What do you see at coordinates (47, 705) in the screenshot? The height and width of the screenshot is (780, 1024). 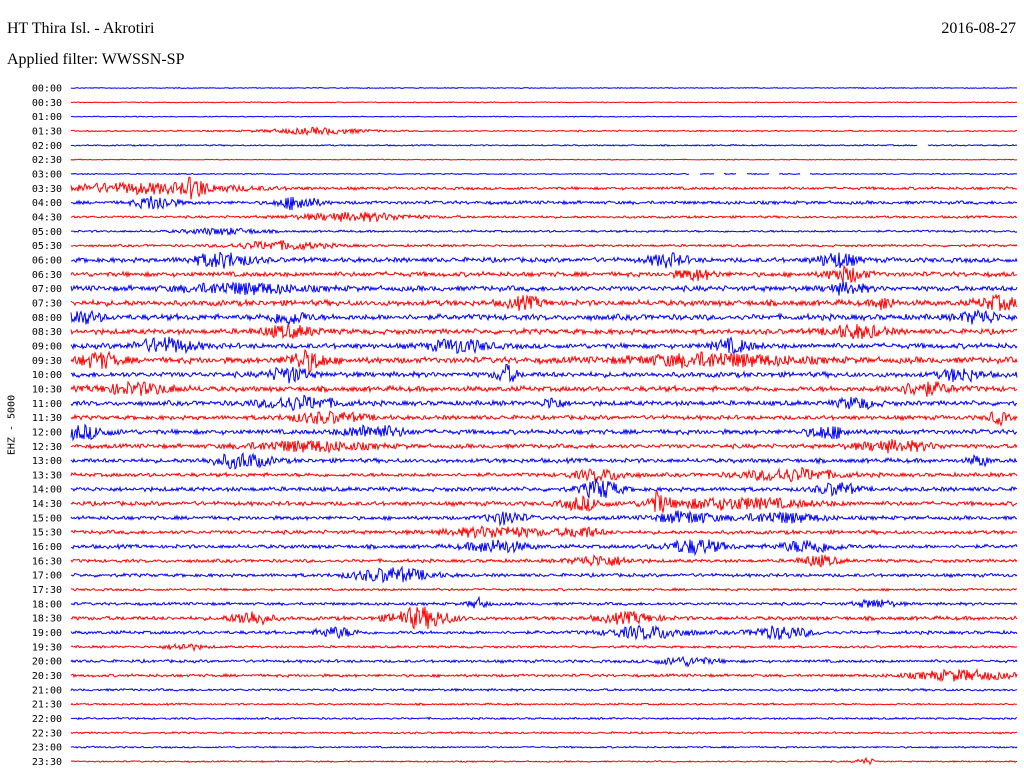 I see `row-time-label: 21:30` at bounding box center [47, 705].